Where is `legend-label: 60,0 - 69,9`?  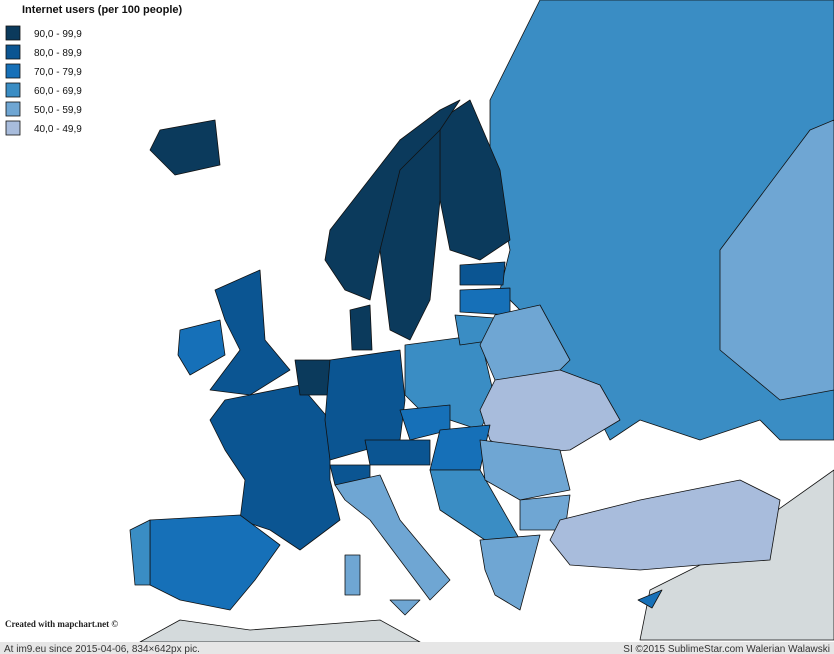 legend-label: 60,0 - 69,9 is located at coordinates (58, 91).